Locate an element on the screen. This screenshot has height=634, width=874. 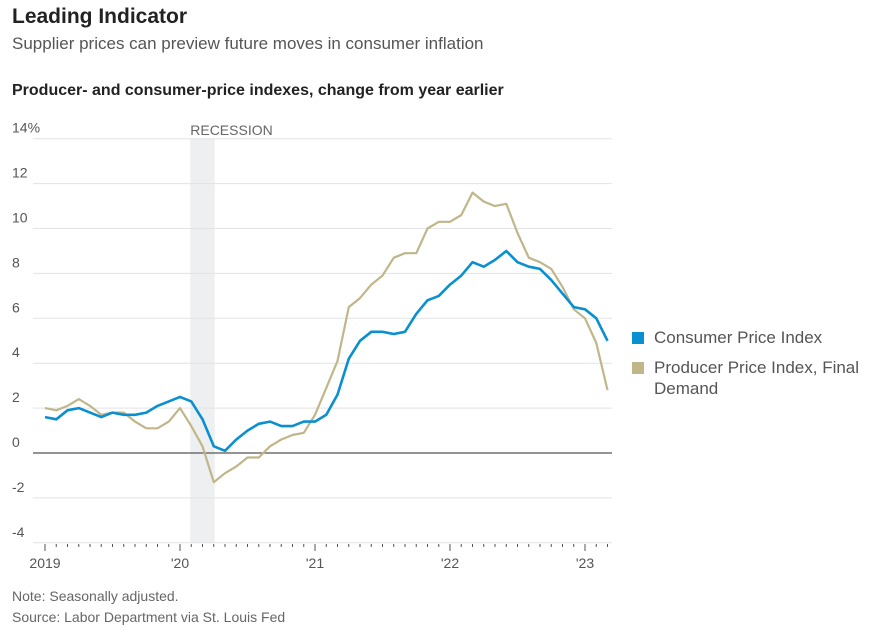
footnote: Note: Seasonally adjusted. is located at coordinates (95, 596).